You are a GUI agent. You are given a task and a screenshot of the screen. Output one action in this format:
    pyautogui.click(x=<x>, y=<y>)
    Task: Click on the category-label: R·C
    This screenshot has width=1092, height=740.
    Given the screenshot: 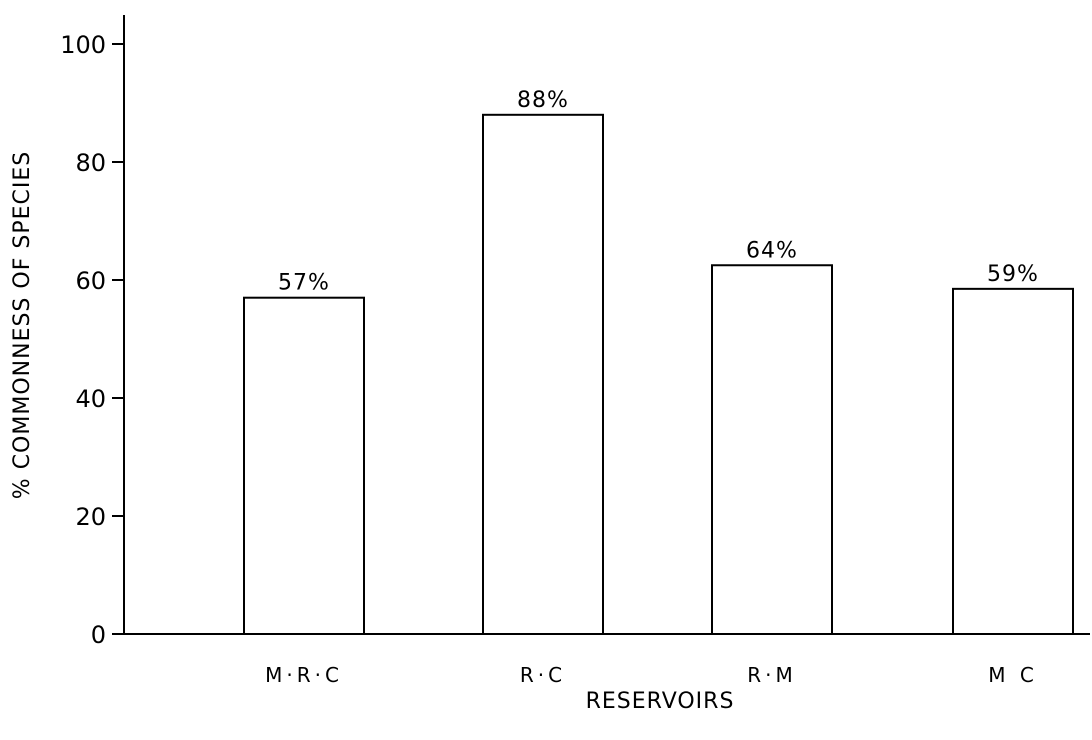 What is the action you would take?
    pyautogui.click(x=543, y=675)
    